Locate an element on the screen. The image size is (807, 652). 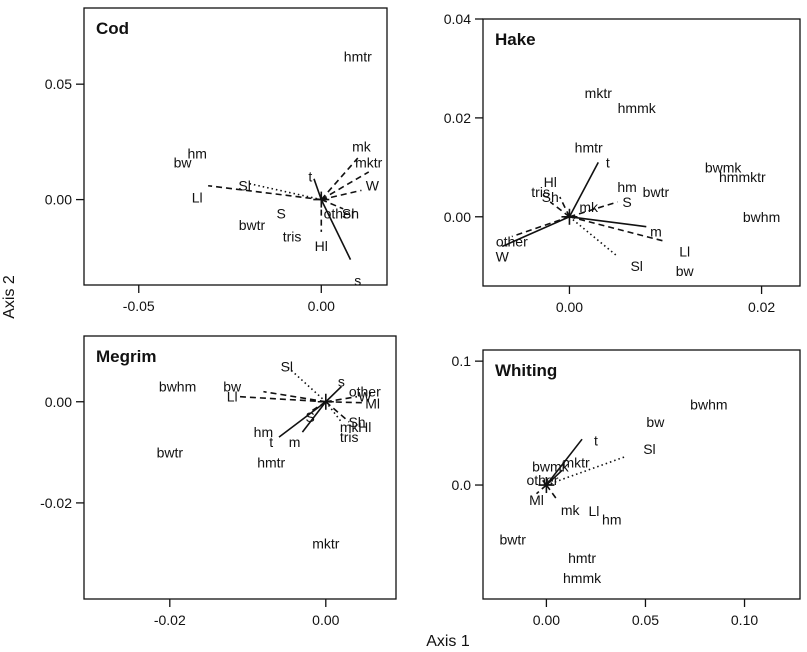
megrim-vector-other is located at coordinates (341, 399).